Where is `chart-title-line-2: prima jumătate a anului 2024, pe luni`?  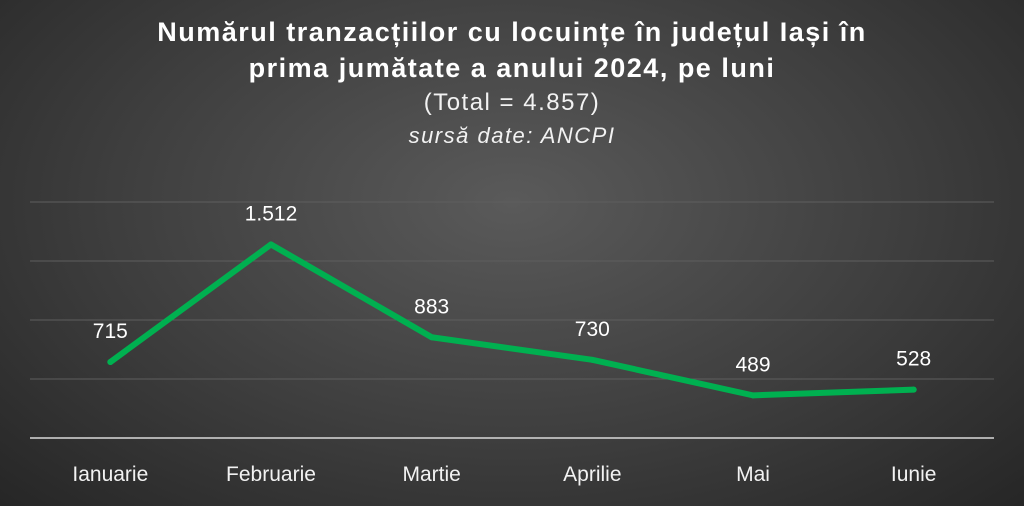
chart-title-line-2: prima jumătate a anului 2024, pe luni is located at coordinates (512, 68).